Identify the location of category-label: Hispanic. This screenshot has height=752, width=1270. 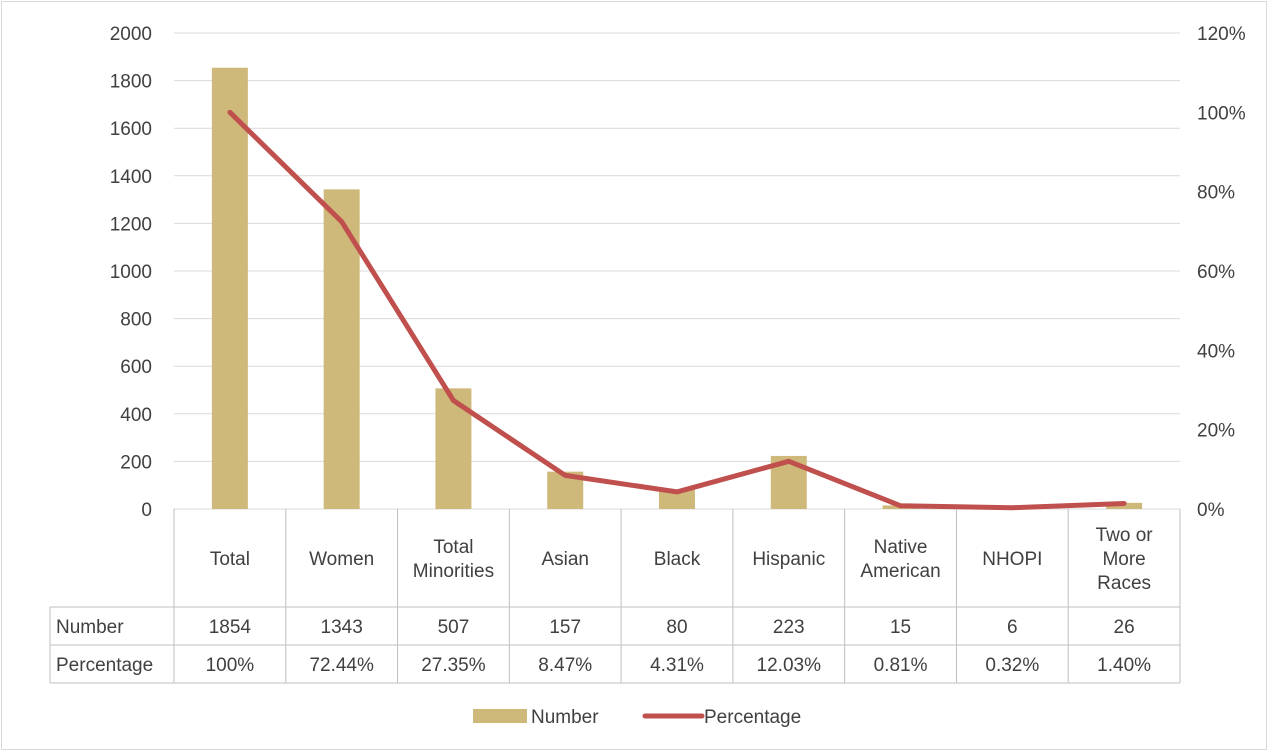
(788, 559).